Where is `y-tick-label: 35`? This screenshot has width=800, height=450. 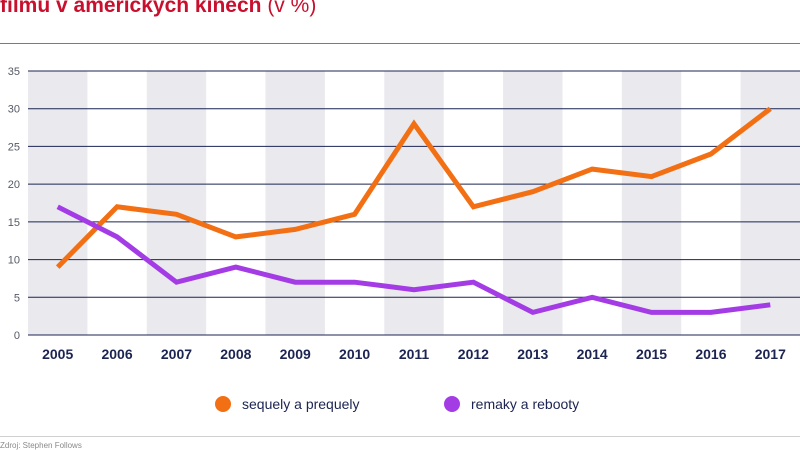 y-tick-label: 35 is located at coordinates (14, 72).